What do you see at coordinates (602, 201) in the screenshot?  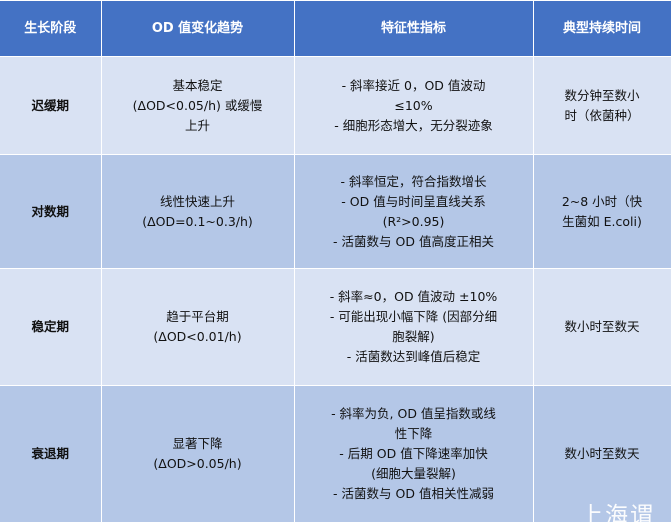 I see `cell-text-line: 2~8 小时（快` at bounding box center [602, 201].